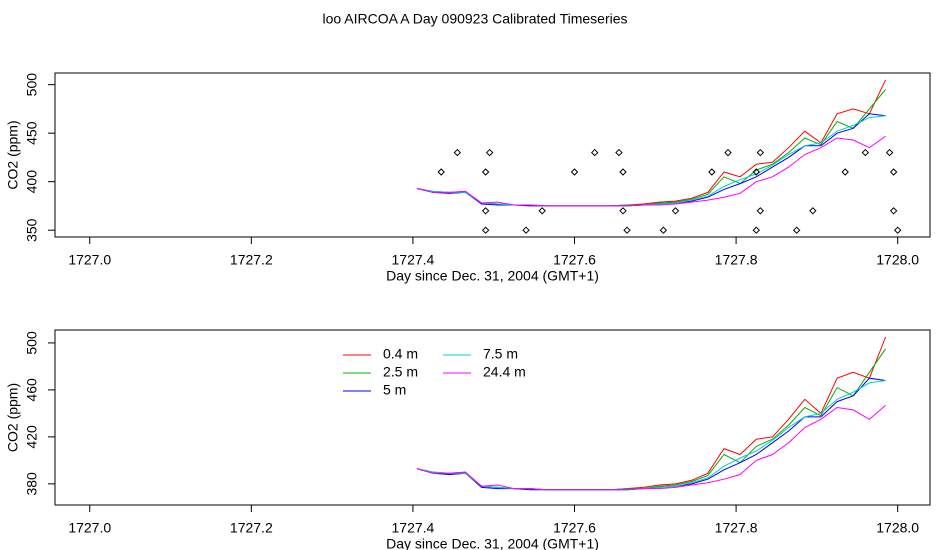 The height and width of the screenshot is (550, 950). I want to click on legend-label: 7.5 m, so click(500, 354).